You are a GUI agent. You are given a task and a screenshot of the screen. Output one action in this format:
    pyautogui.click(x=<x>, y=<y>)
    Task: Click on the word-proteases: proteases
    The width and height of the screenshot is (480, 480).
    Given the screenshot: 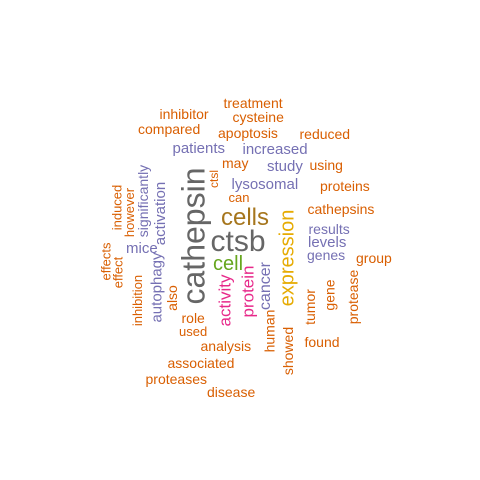 What is the action you would take?
    pyautogui.click(x=176, y=379)
    